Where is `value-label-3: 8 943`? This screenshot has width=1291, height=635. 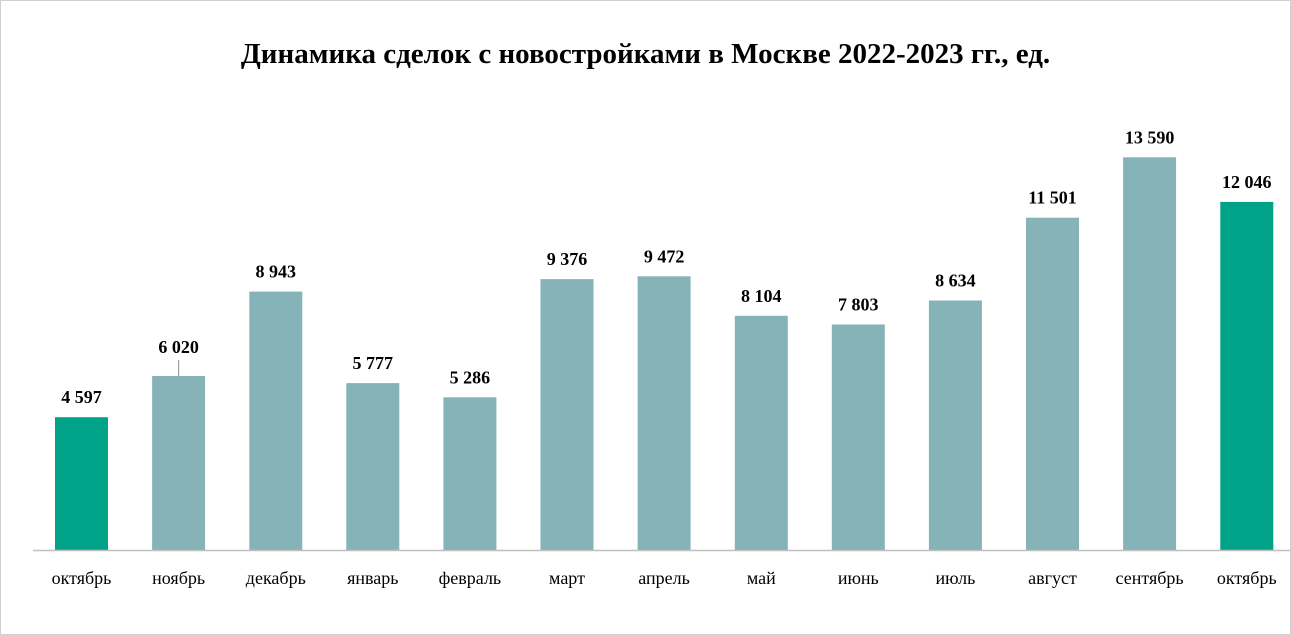 value-label-3: 8 943 is located at coordinates (276, 272).